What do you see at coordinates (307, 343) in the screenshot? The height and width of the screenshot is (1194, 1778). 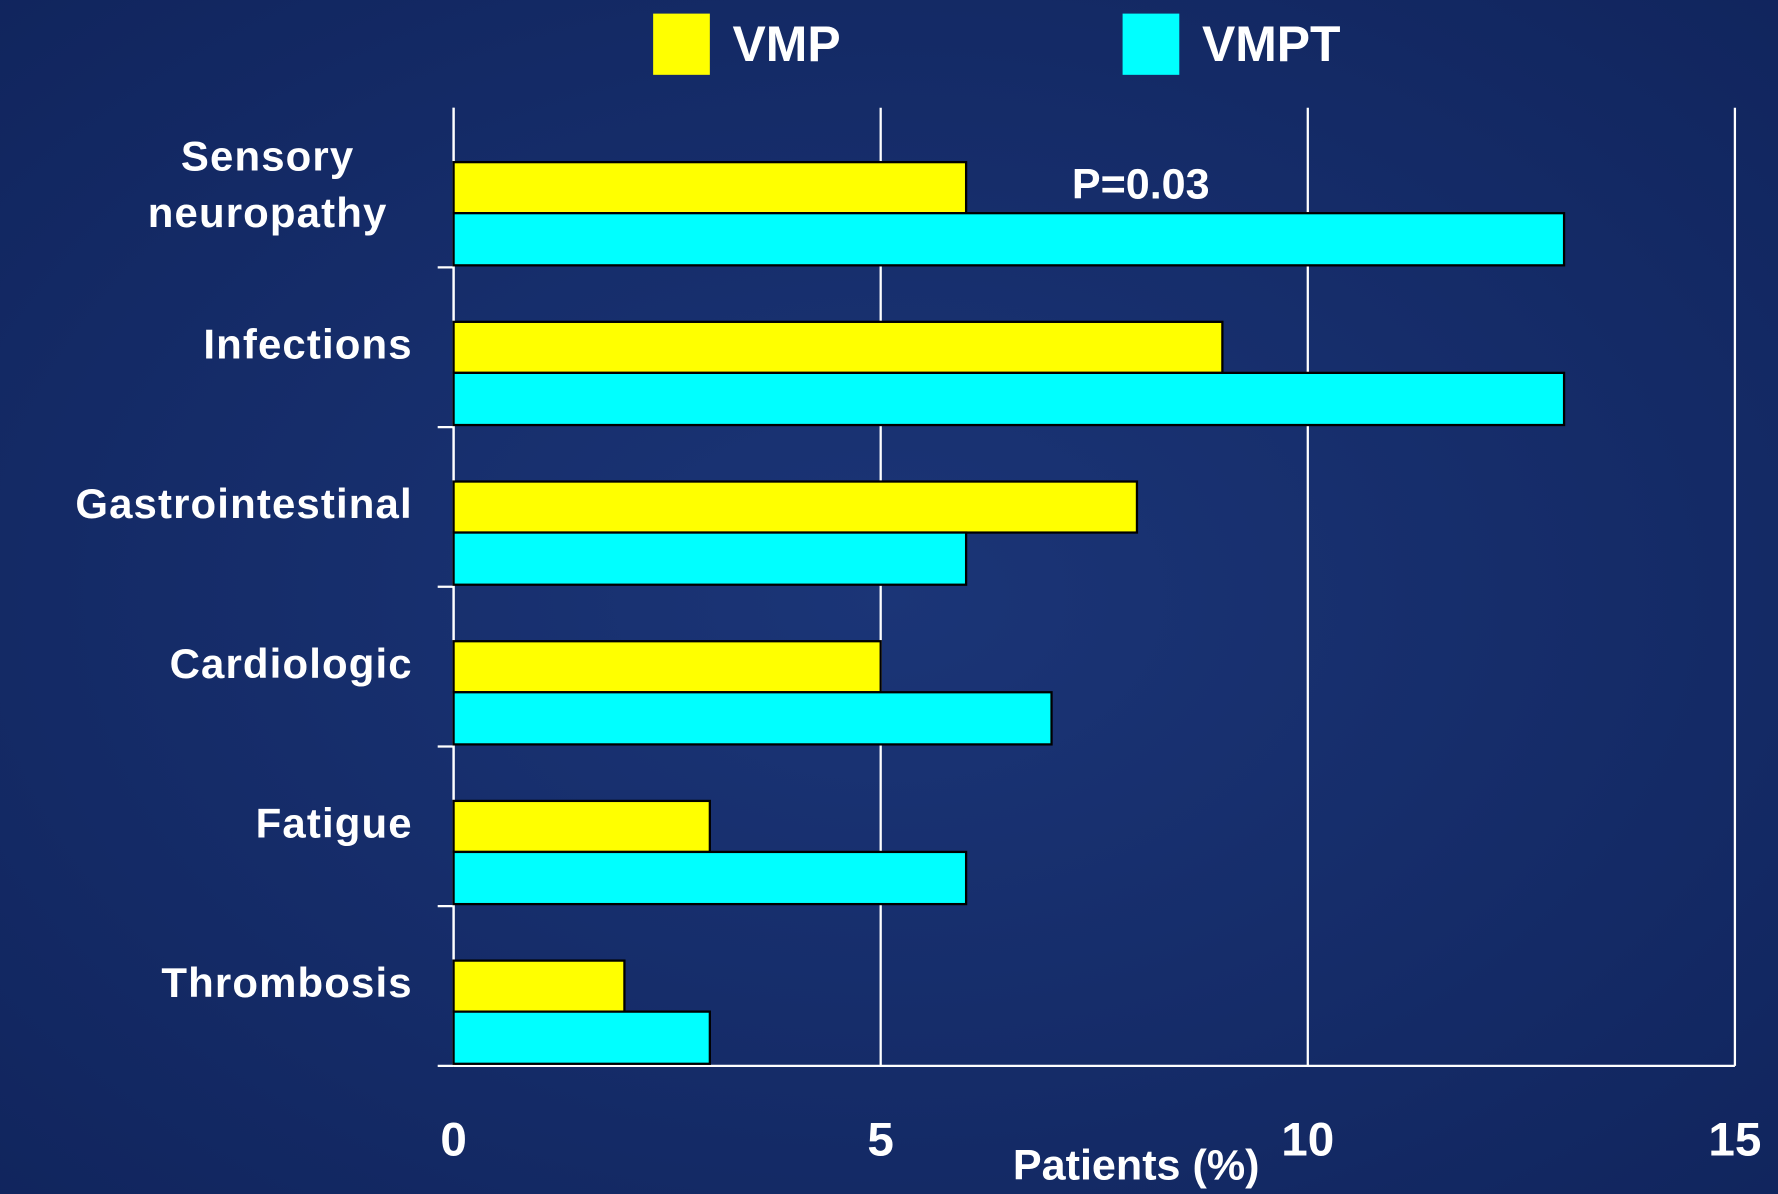 I see `y-tick-label: Infections` at bounding box center [307, 343].